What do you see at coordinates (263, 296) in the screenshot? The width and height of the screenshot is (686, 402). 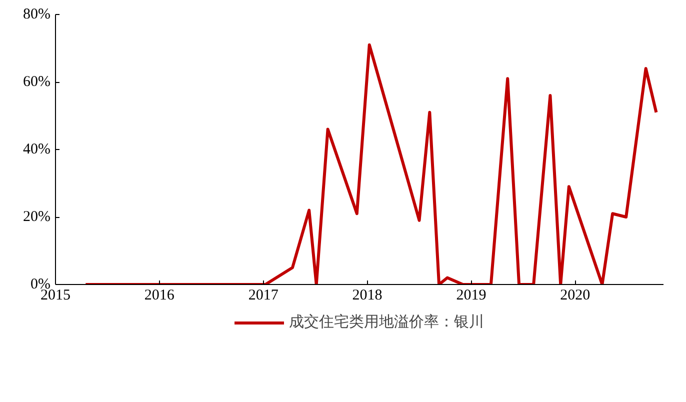 I see `x-tick-label: 2017` at bounding box center [263, 296].